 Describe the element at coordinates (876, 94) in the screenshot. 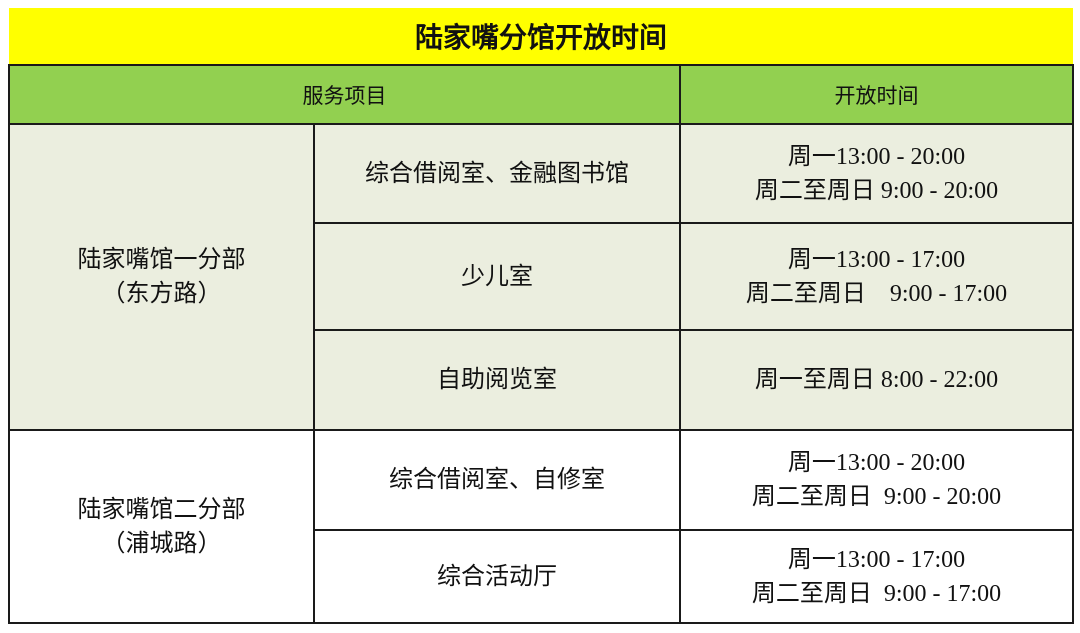

I see `header-hours: 开放时间` at that location.